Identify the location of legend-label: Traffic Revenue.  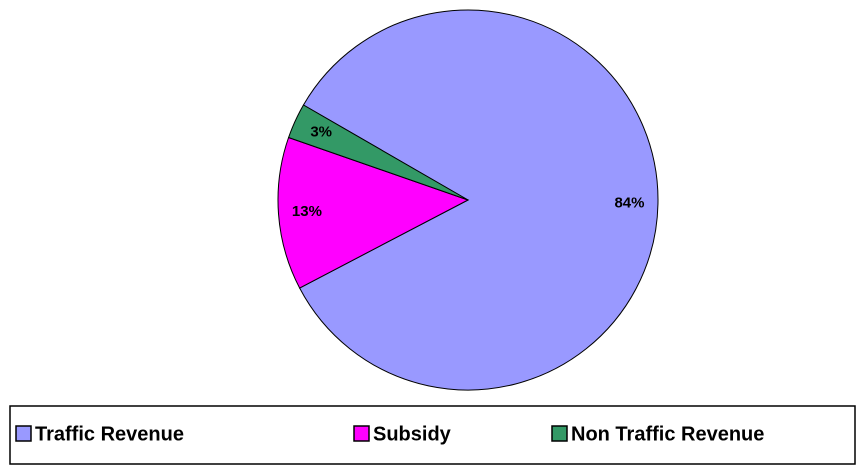
(109, 434).